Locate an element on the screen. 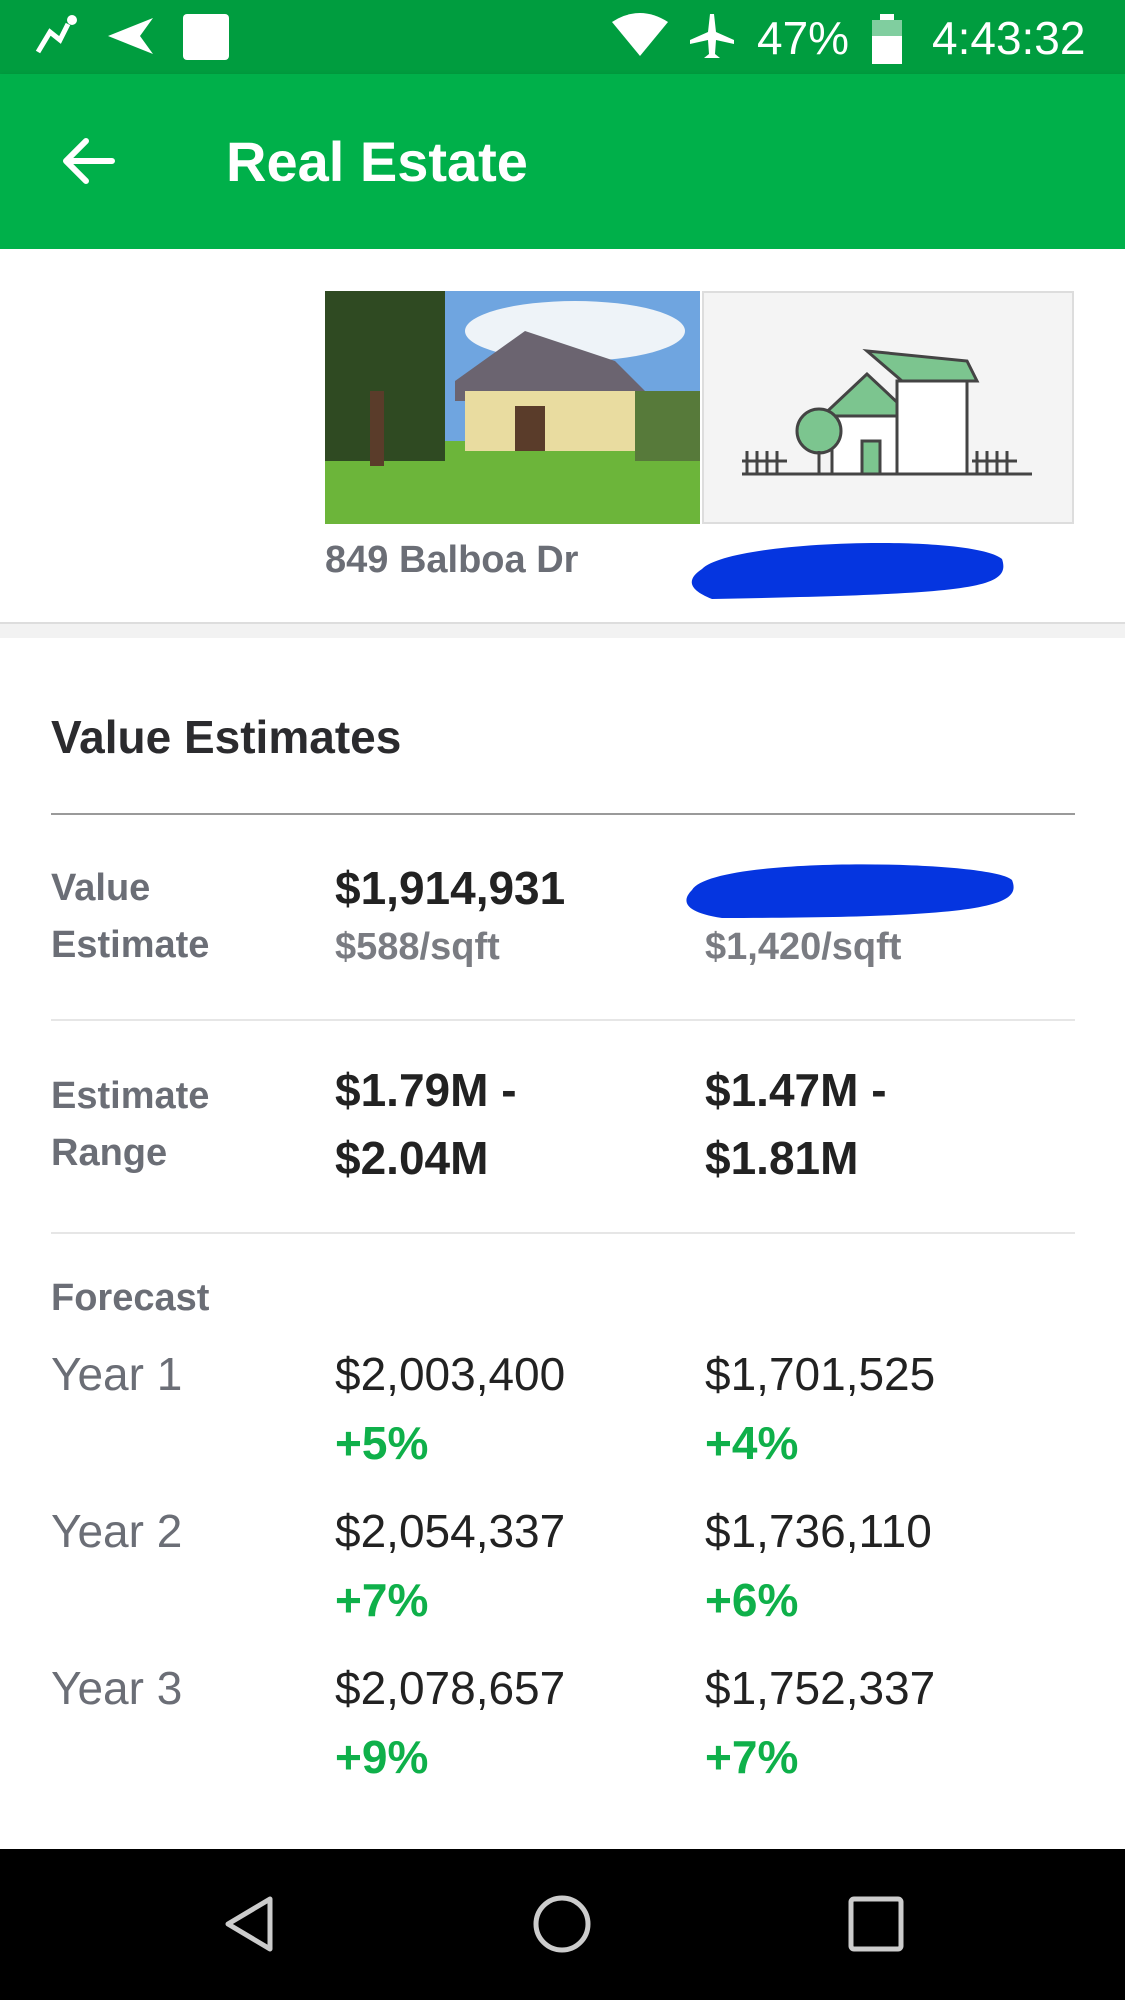 The height and width of the screenshot is (2000, 1125). section-divider is located at coordinates (562, 630).